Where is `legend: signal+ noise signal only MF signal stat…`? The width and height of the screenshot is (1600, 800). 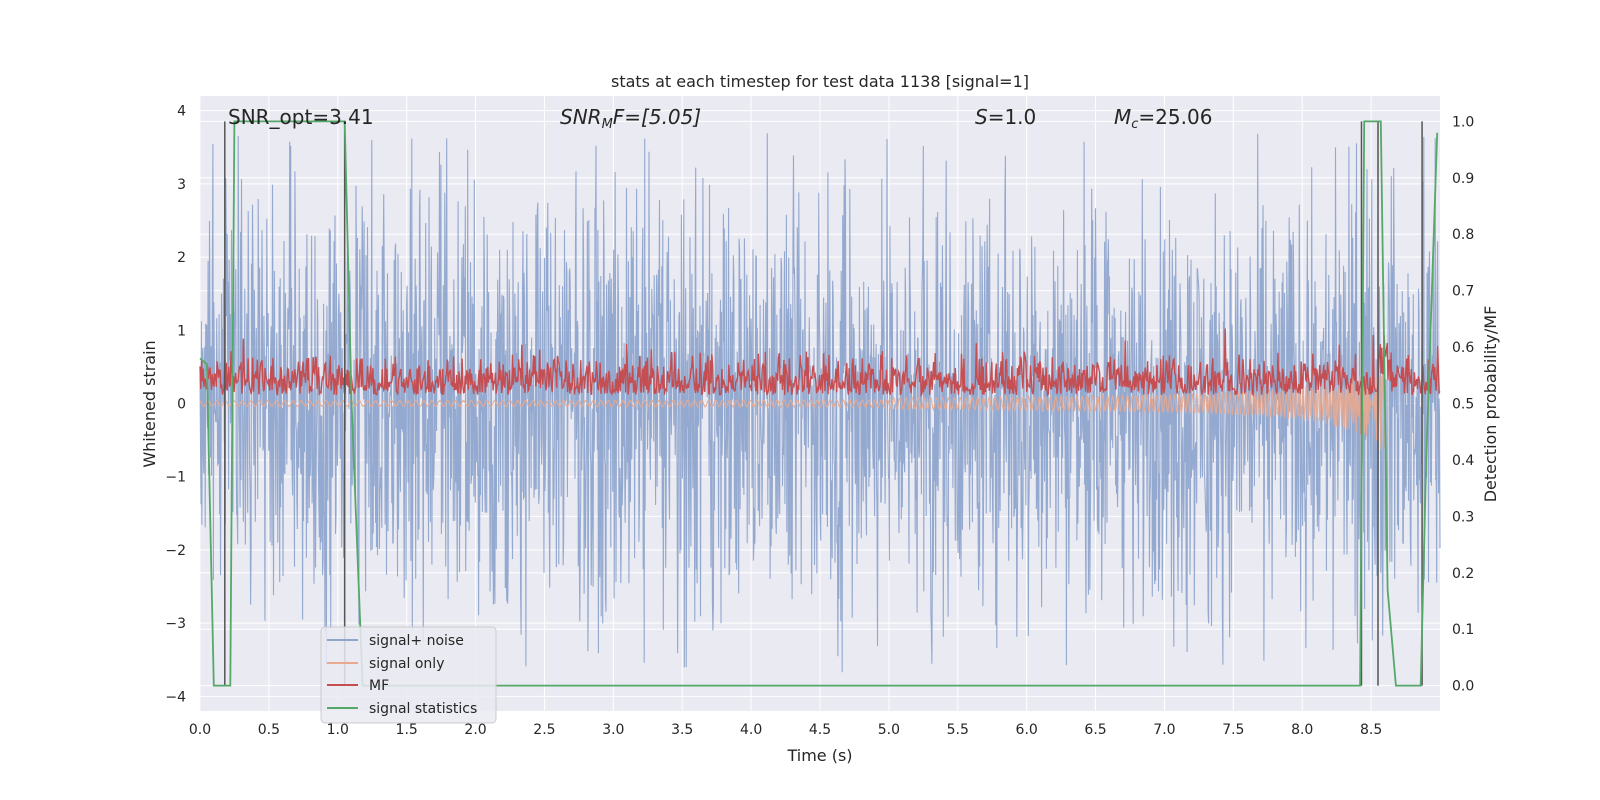
legend: signal+ noise signal only MF signal stat… is located at coordinates (408, 675).